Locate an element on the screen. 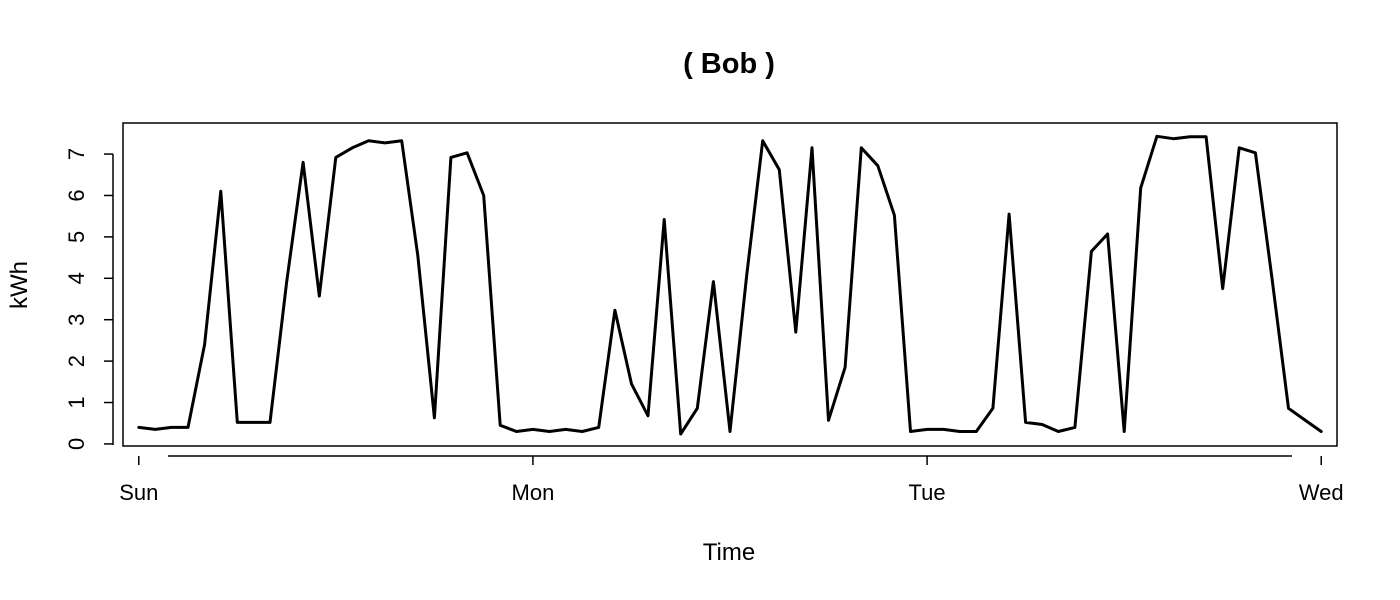 The width and height of the screenshot is (1400, 600). y-tick-label: 5 is located at coordinates (76, 237).